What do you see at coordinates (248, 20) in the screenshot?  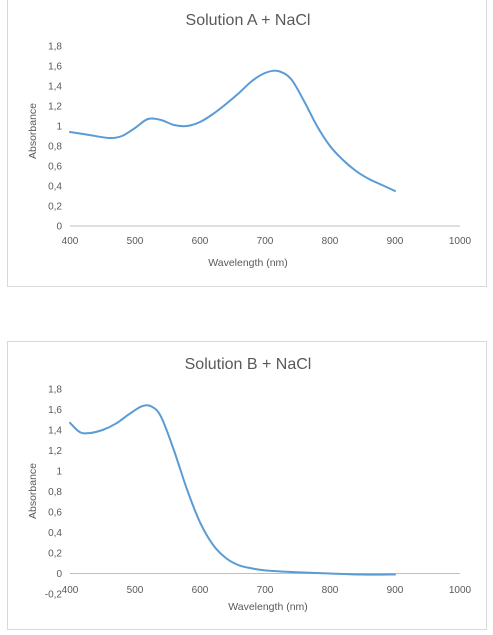 I see `chart-title: Solution A + NaCl` at bounding box center [248, 20].